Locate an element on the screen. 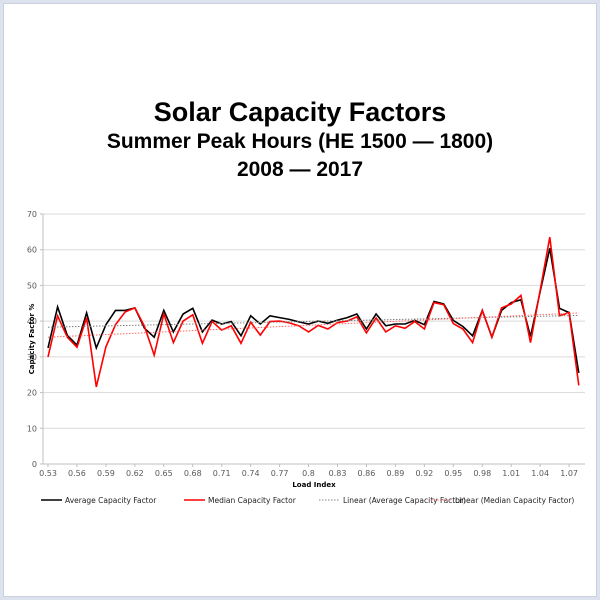  legend-item-linear-median-capacity-factor: Linear (Median Capacity Factor) is located at coordinates (502, 500).